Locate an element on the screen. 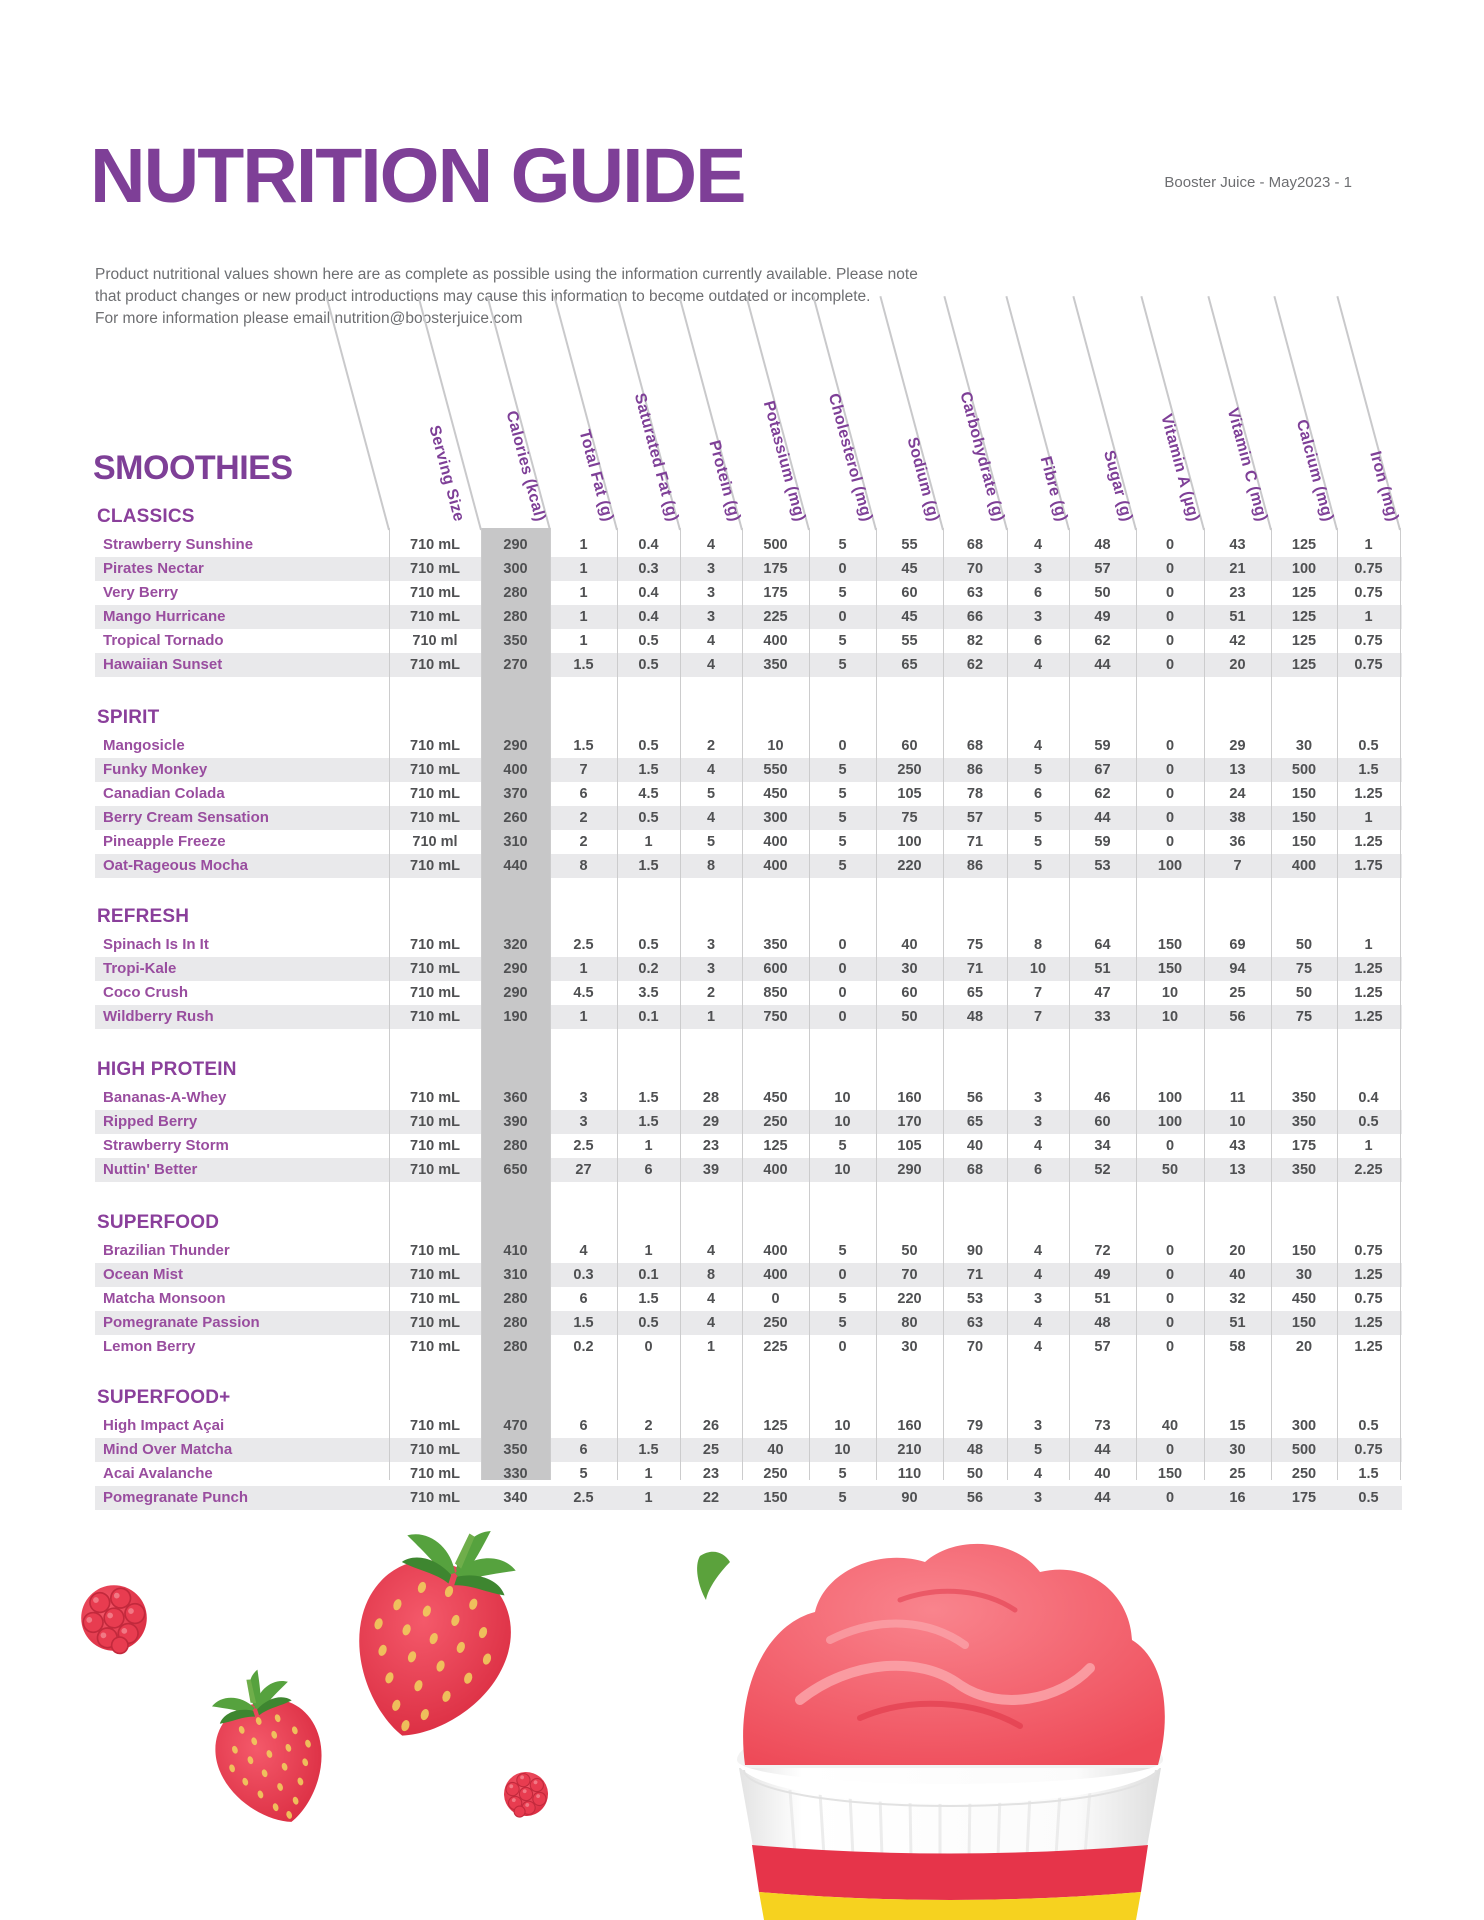  value-cell: 69 is located at coordinates (1237, 945).